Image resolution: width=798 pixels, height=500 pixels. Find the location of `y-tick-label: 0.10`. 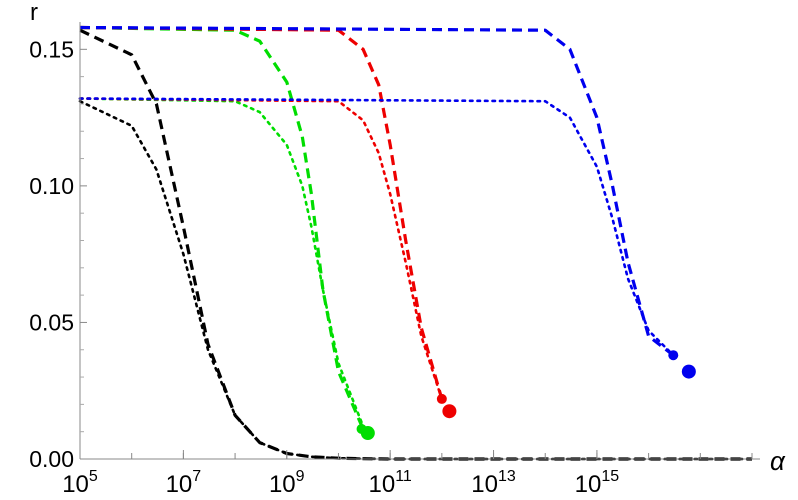

y-tick-label: 0.10 is located at coordinates (51, 186).